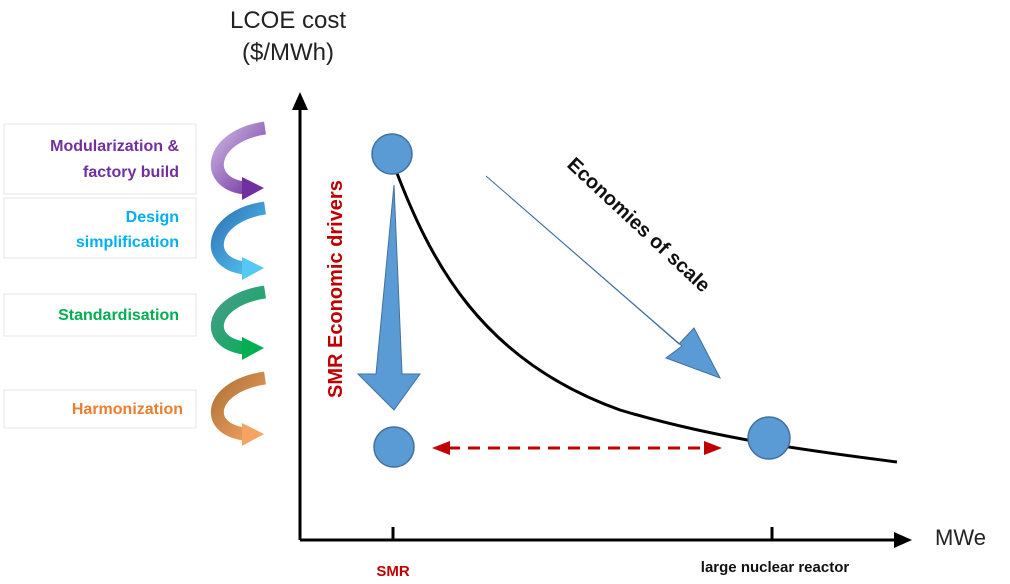 The width and height of the screenshot is (1010, 584). What do you see at coordinates (118, 315) in the screenshot?
I see `driver-label-standardisation: Standardisation` at bounding box center [118, 315].